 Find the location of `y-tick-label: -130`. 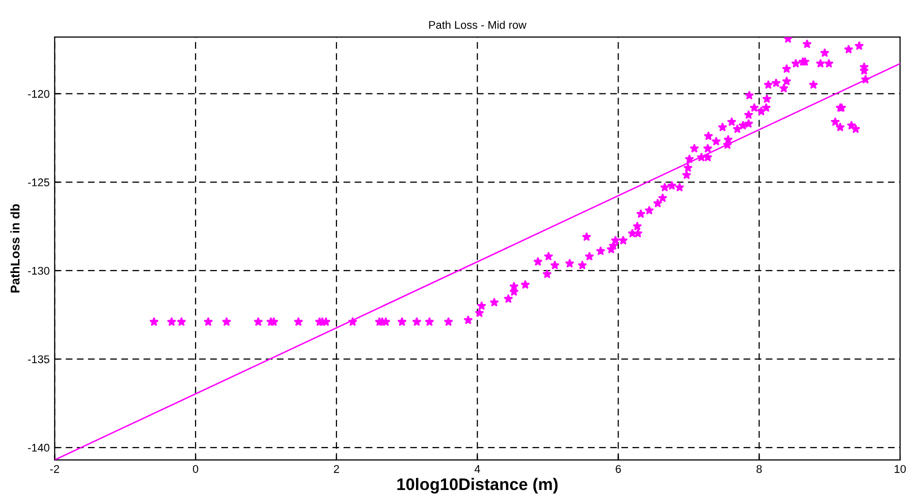

y-tick-label: -130 is located at coordinates (39, 270).